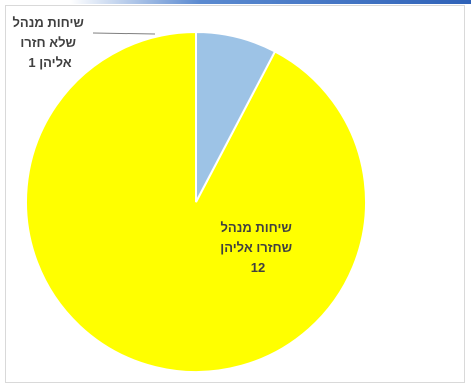 The height and width of the screenshot is (388, 471). Describe the element at coordinates (236, 116) in the screenshot. I see `pie-slice-not-returned` at that location.